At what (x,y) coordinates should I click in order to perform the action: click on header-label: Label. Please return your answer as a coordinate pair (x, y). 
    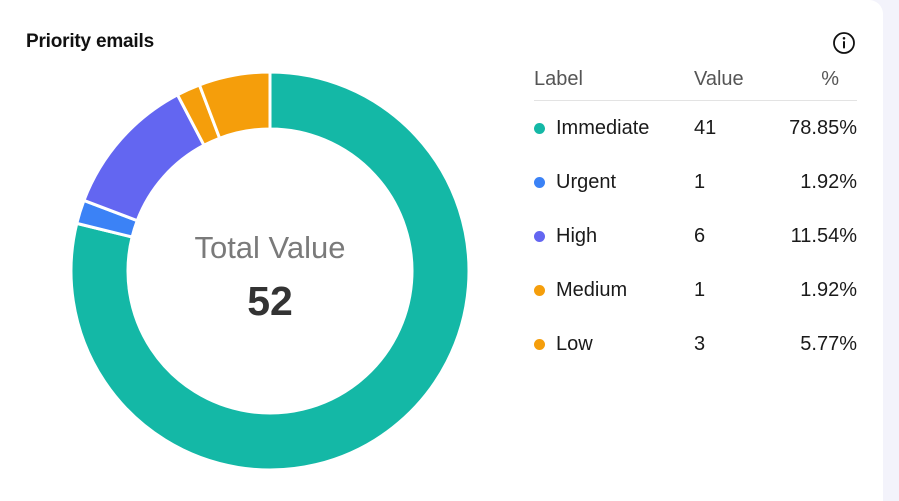
    Looking at the image, I should click on (614, 79).